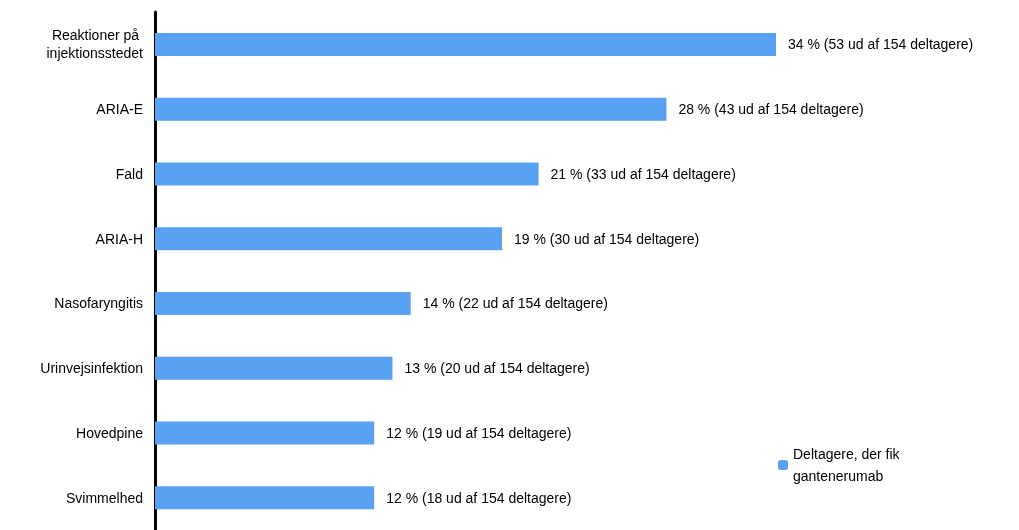  I want to click on data-label: 28 % (43 ud af 154 deltagere), so click(771, 109).